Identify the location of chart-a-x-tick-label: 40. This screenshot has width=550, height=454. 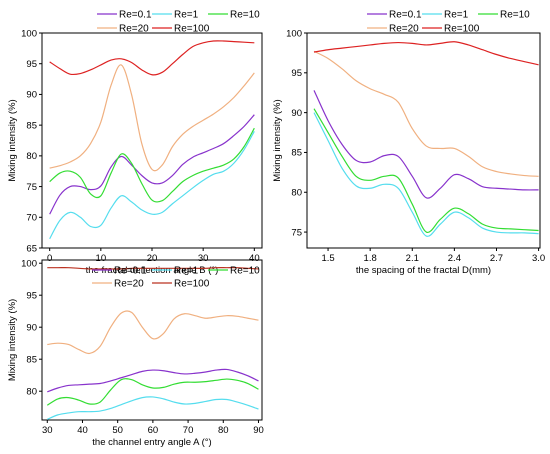
(254, 258).